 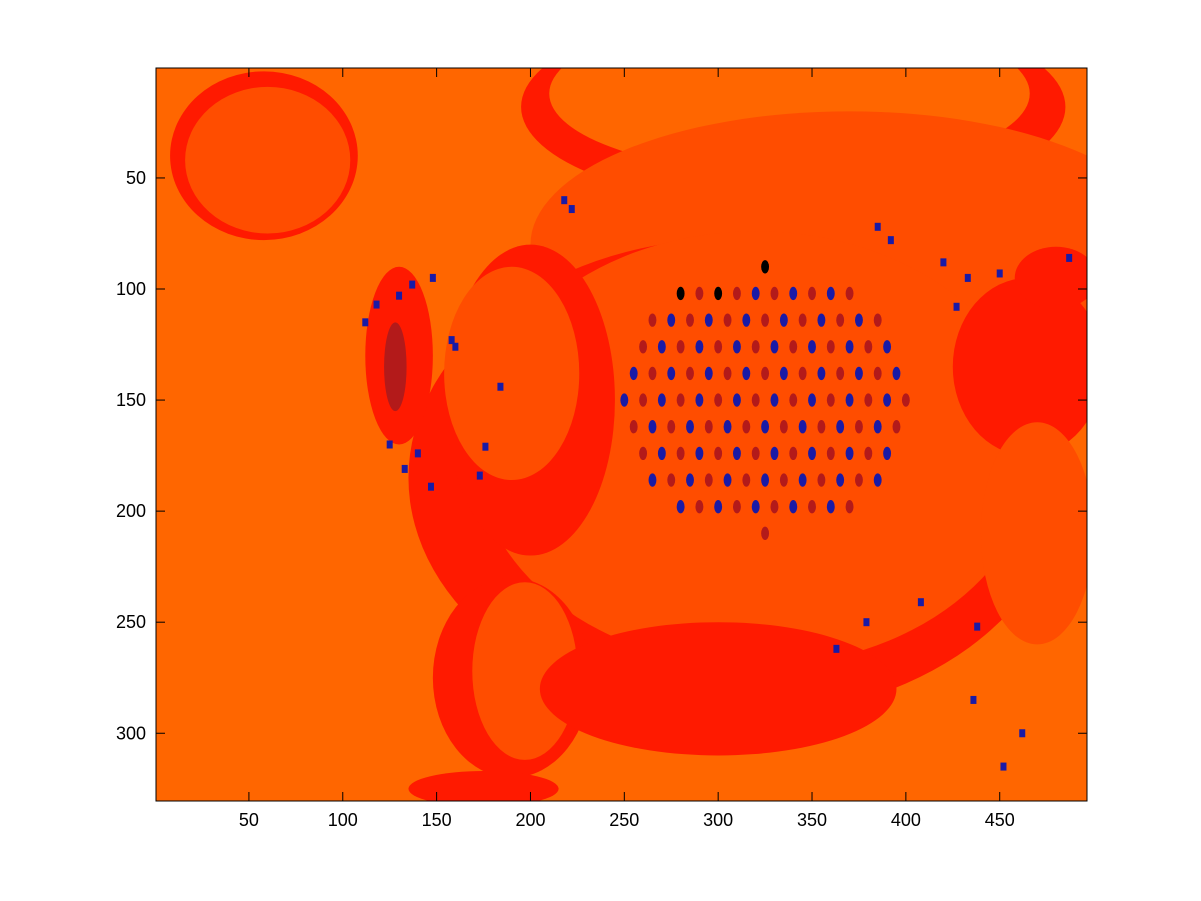 What do you see at coordinates (718, 820) in the screenshot?
I see `x-tick-label-300: 300` at bounding box center [718, 820].